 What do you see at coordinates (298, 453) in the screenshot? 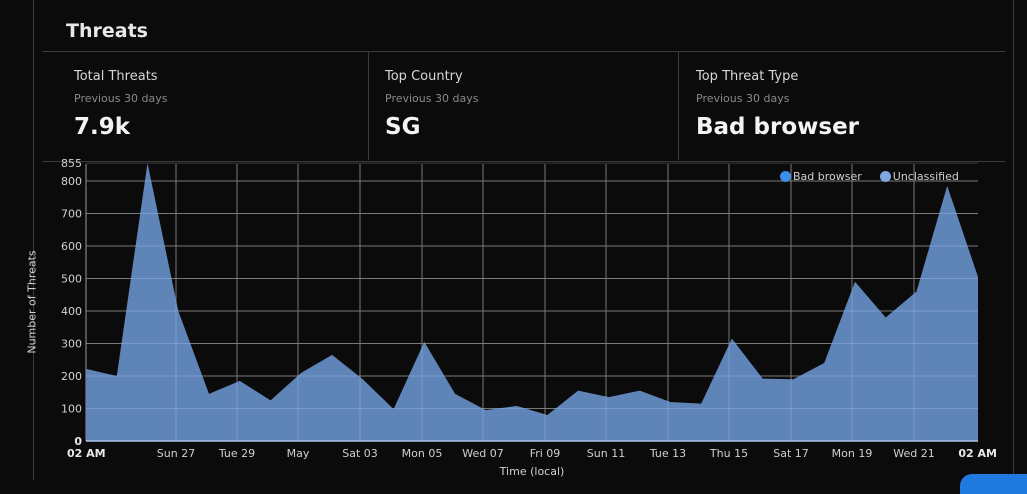
I see `x-tick-label: May` at bounding box center [298, 453].